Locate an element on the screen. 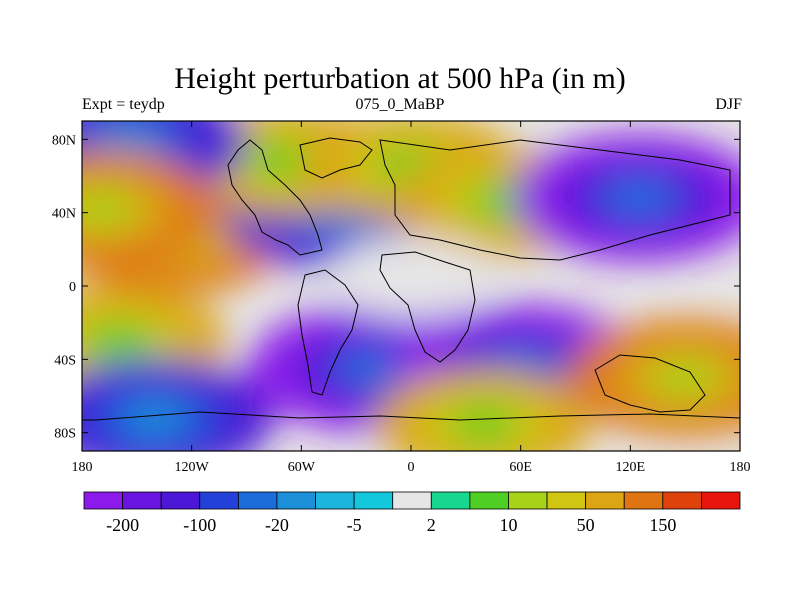 Image resolution: width=800 pixels, height=600 pixels. x-tick-label: 0 is located at coordinates (411, 467).